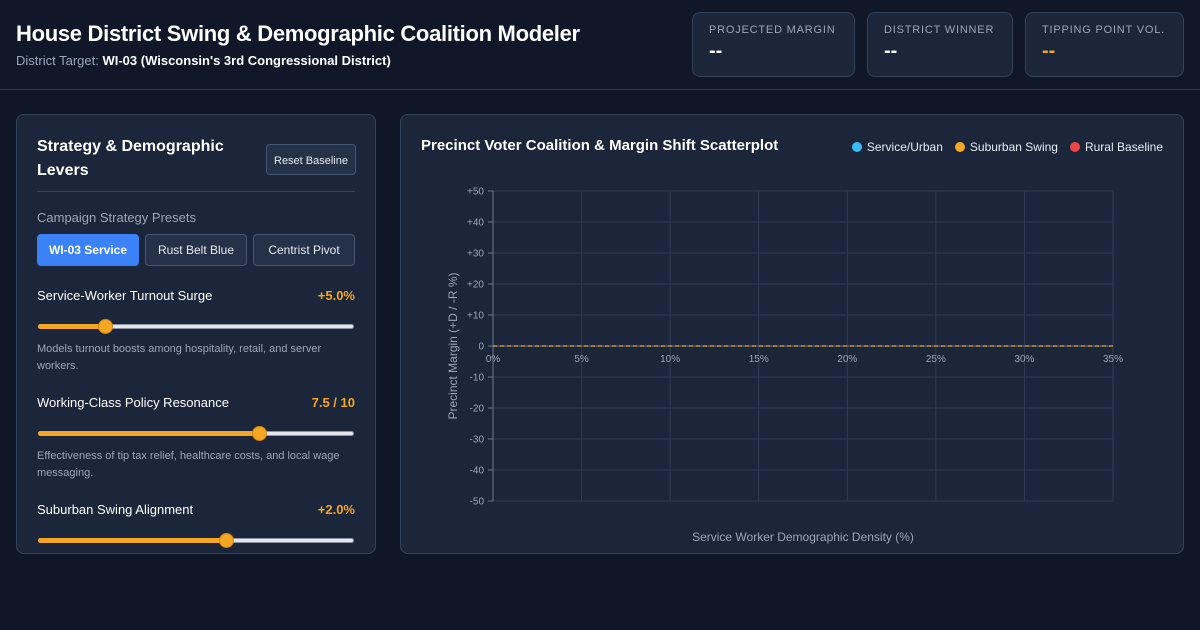  I want to click on tipping-point-value: --, so click(1049, 51).